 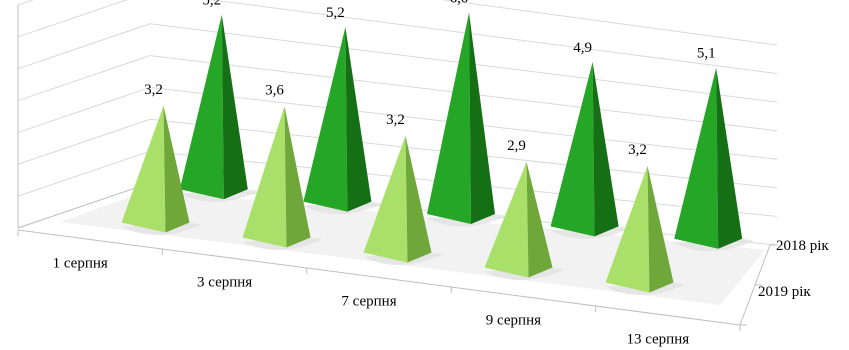 I want to click on category-label: 9 серпня, so click(x=513, y=321).